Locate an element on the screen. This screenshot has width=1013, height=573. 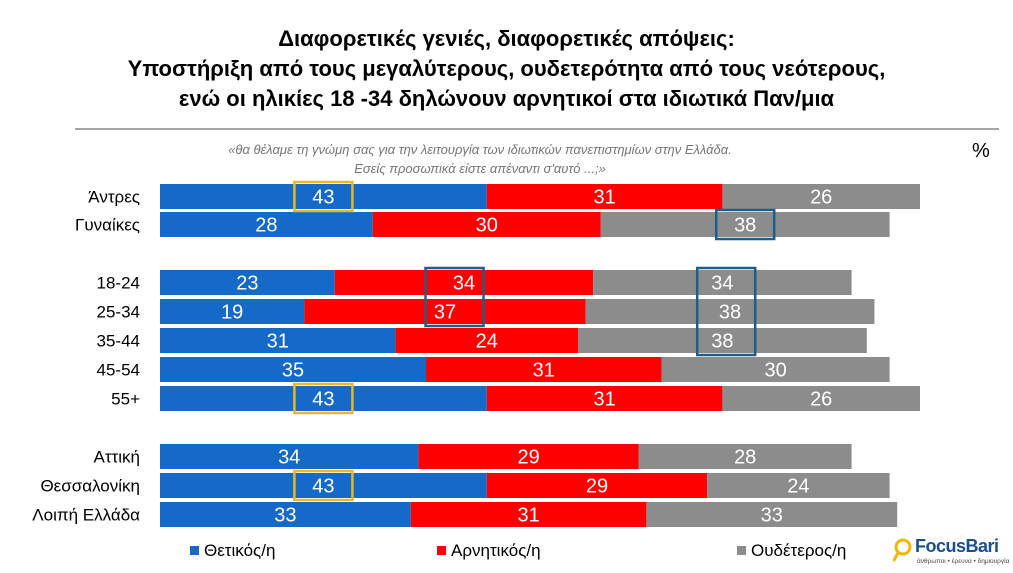
data-label: 35 is located at coordinates (293, 371).